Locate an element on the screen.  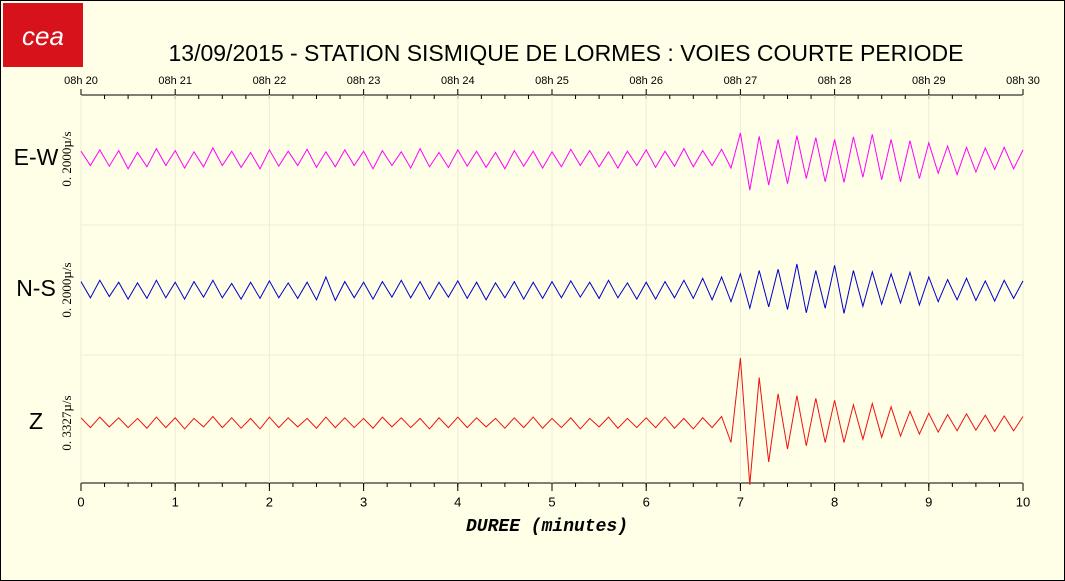
top-tick-label: 08h 26 is located at coordinates (646, 81).